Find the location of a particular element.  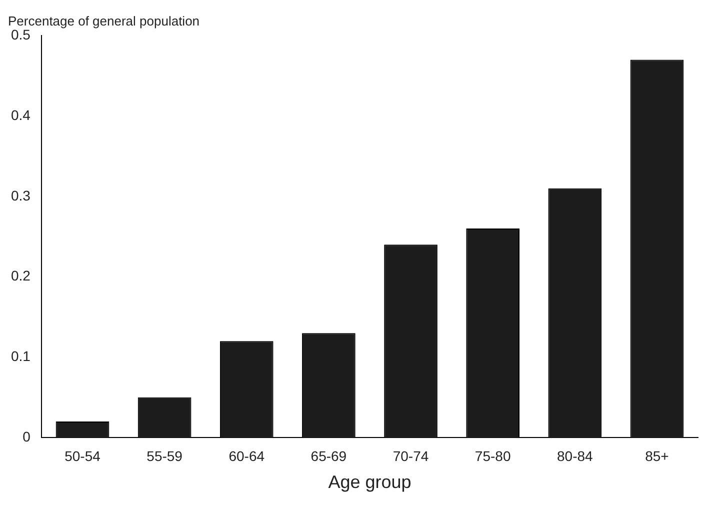

y-tick-label: 0.1 is located at coordinates (20, 356).